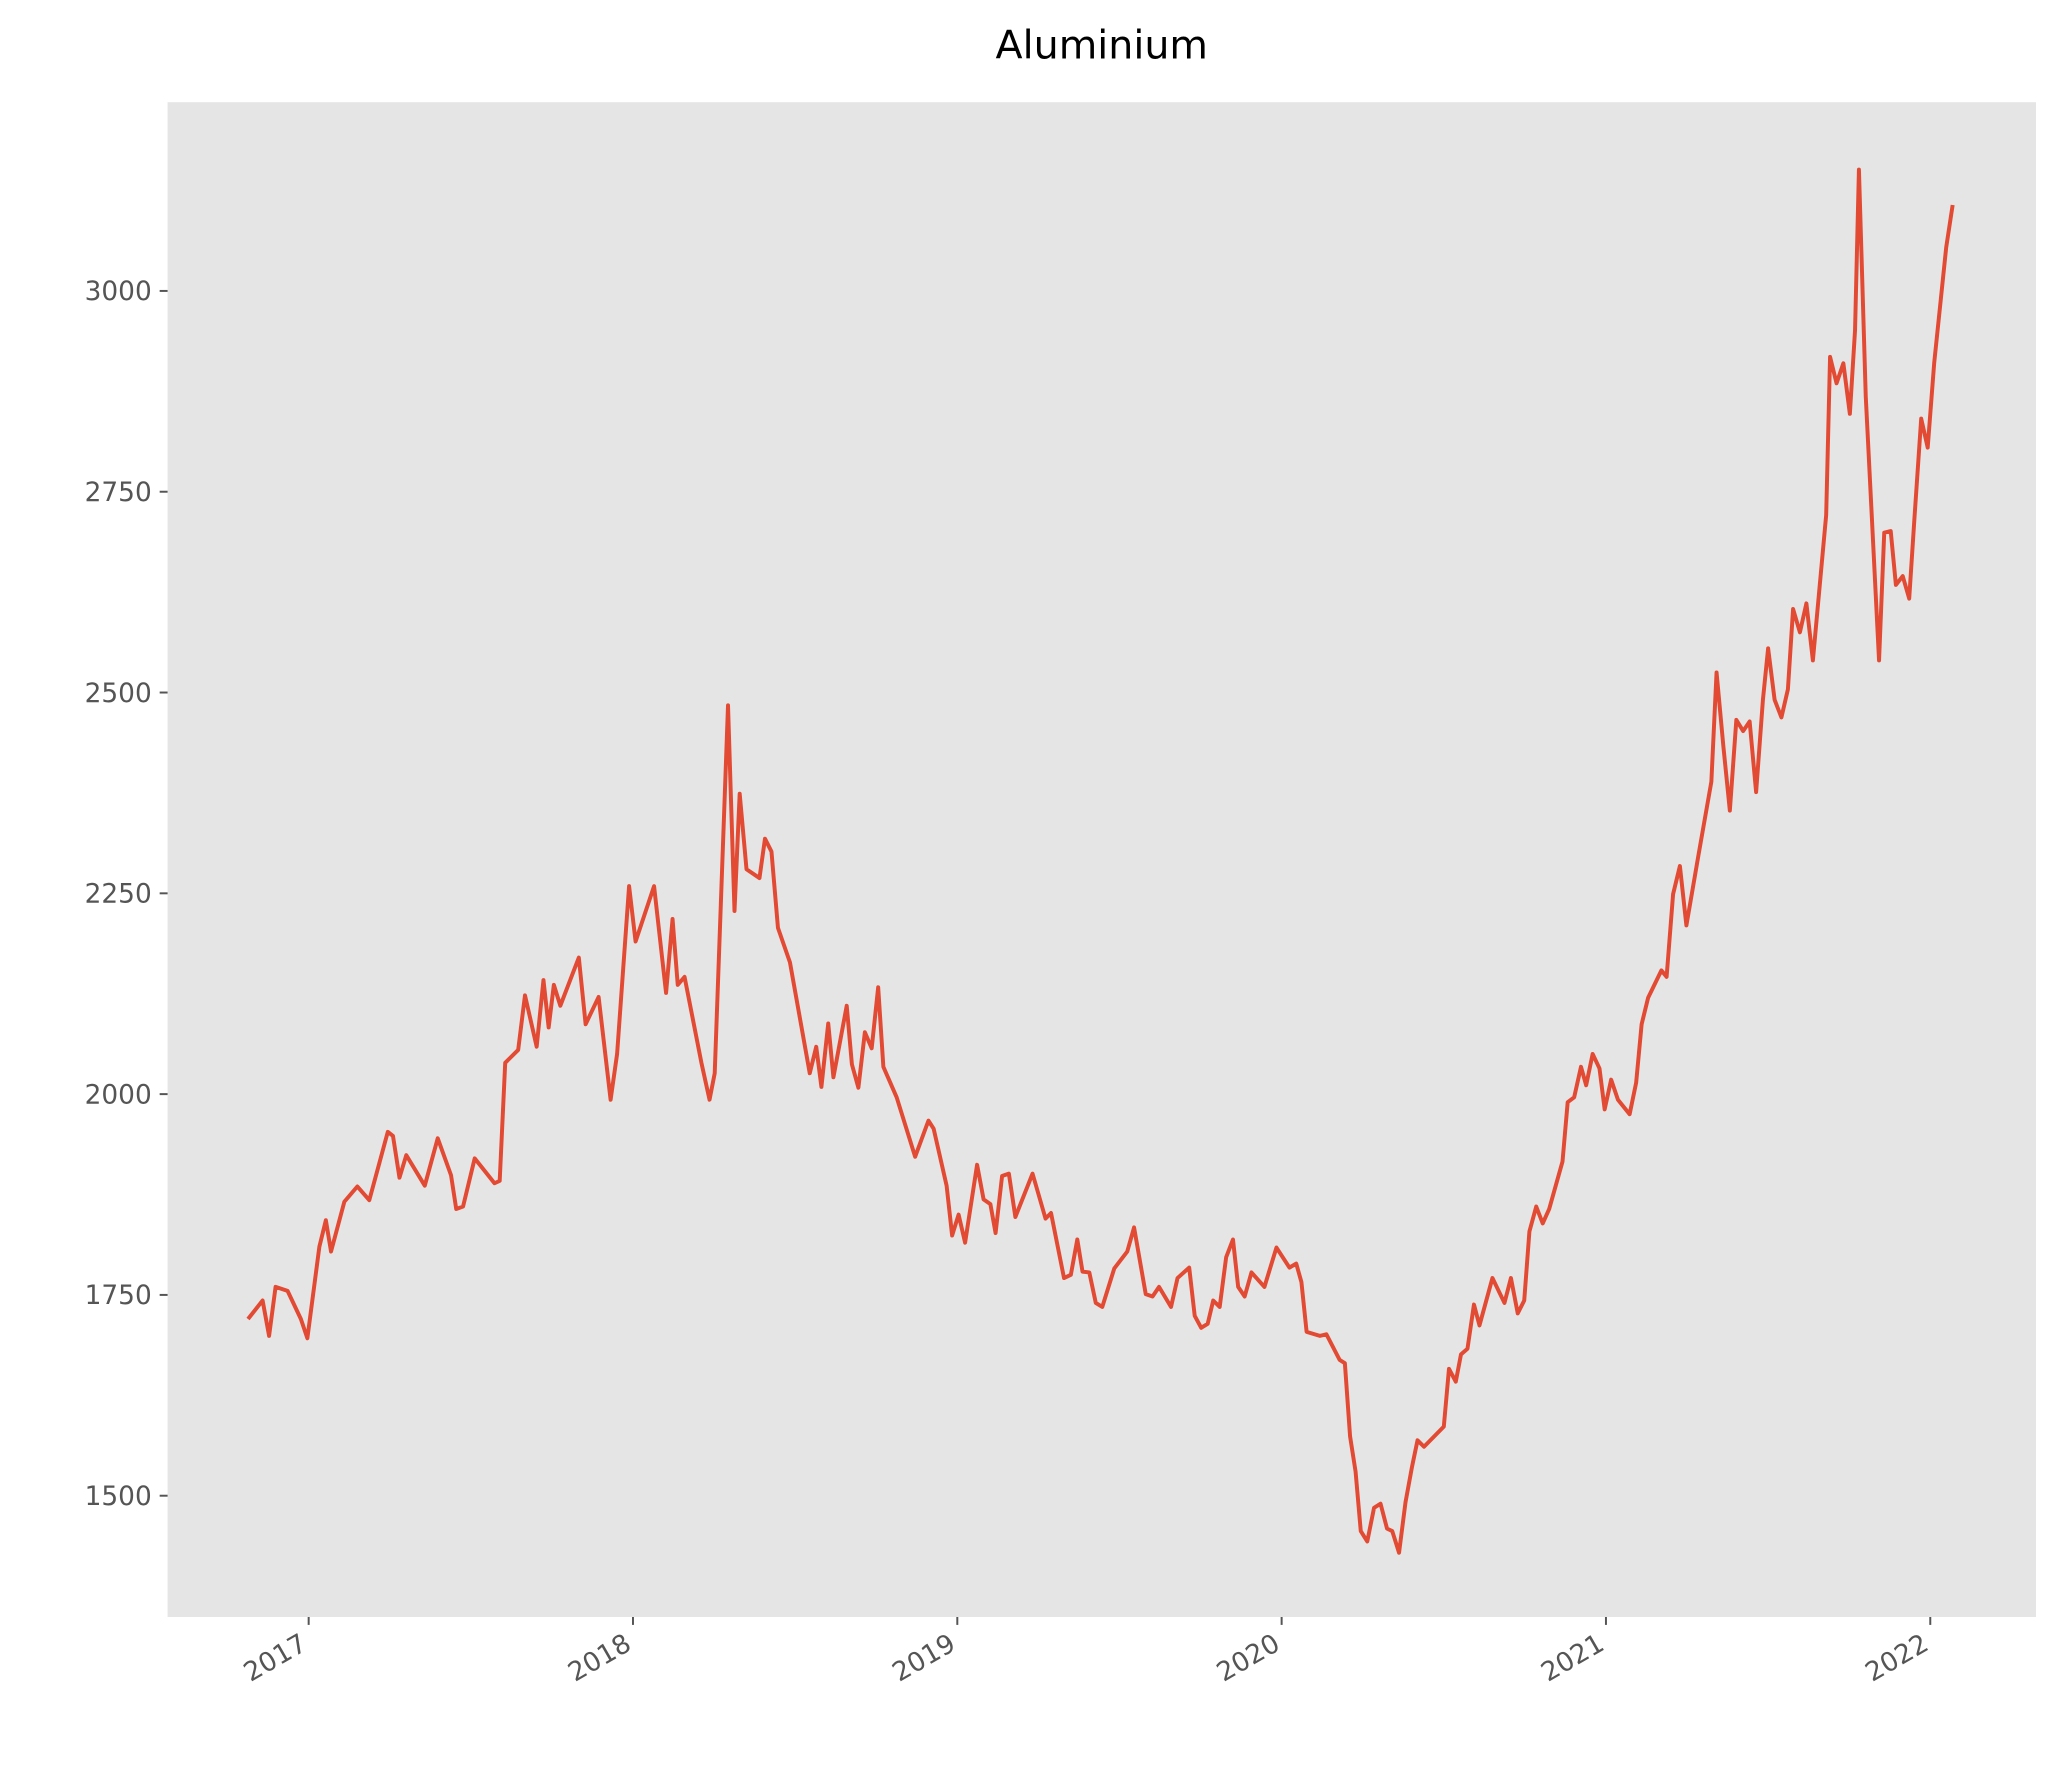 Image resolution: width=2069 pixels, height=1768 pixels. What do you see at coordinates (118, 694) in the screenshot?
I see `y-tick-label: 2500` at bounding box center [118, 694].